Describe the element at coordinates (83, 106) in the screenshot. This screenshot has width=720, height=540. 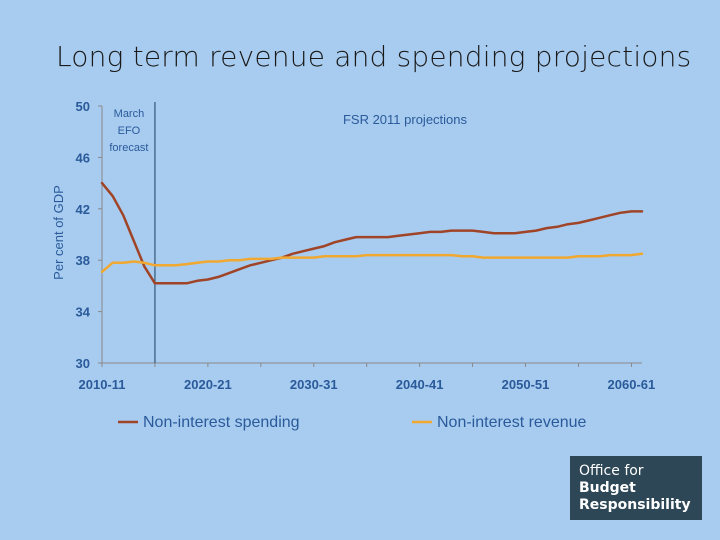
I see `y-tick-label: 50` at that location.